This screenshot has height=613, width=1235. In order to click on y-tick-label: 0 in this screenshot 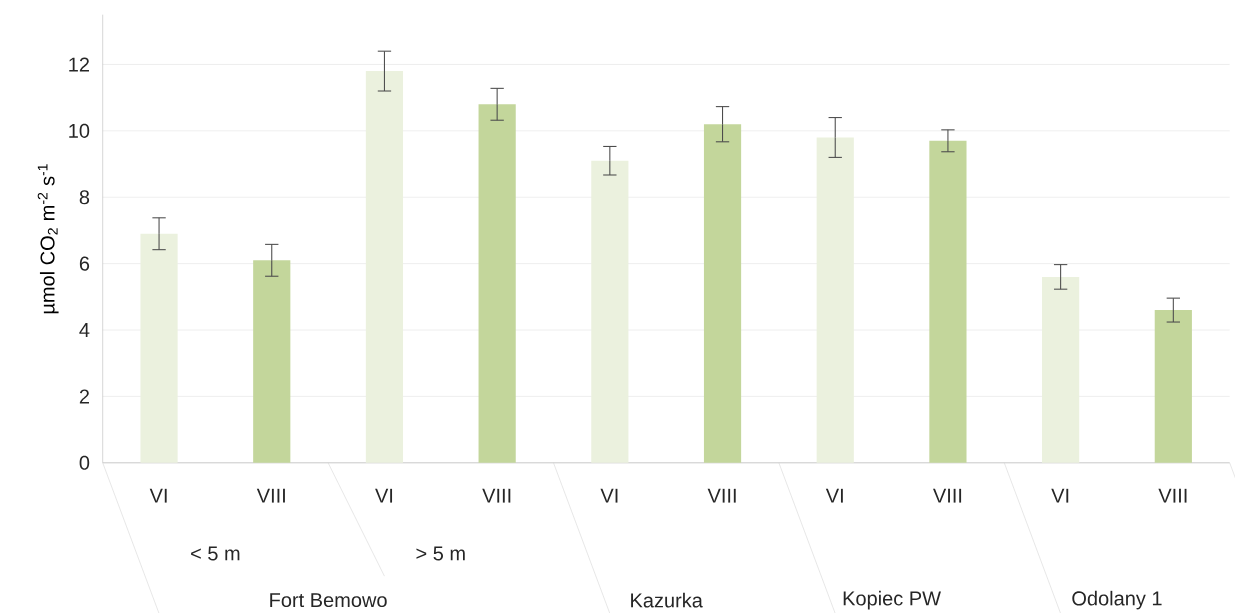, I will do `click(84, 462)`.